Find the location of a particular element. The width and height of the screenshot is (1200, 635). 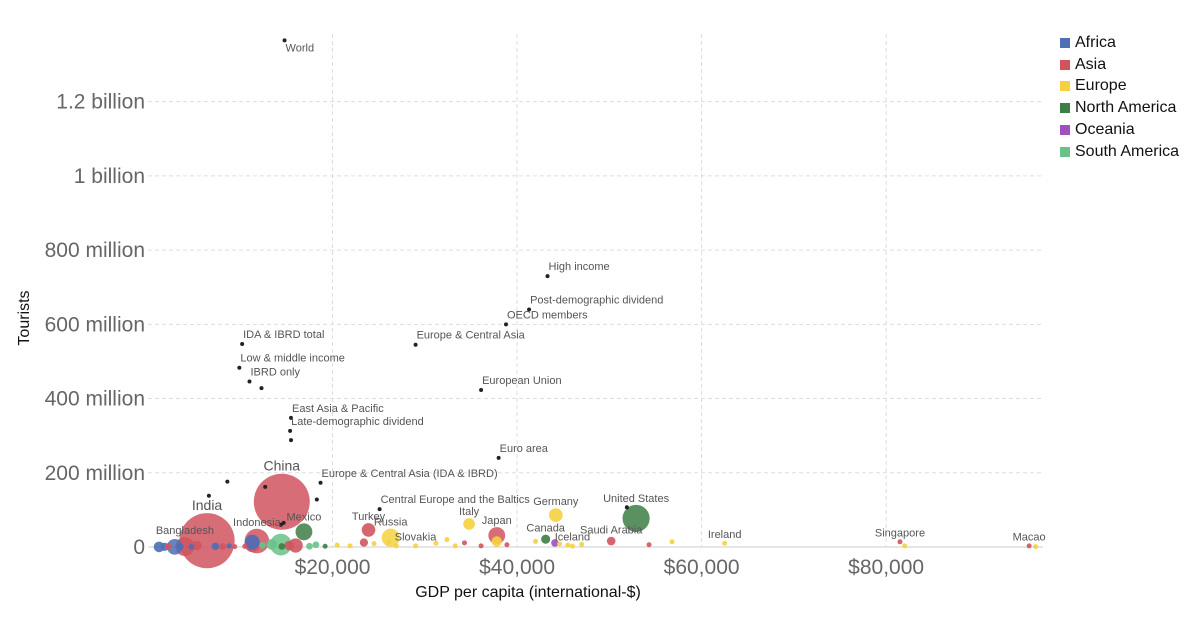

point-canada is located at coordinates (546, 539).